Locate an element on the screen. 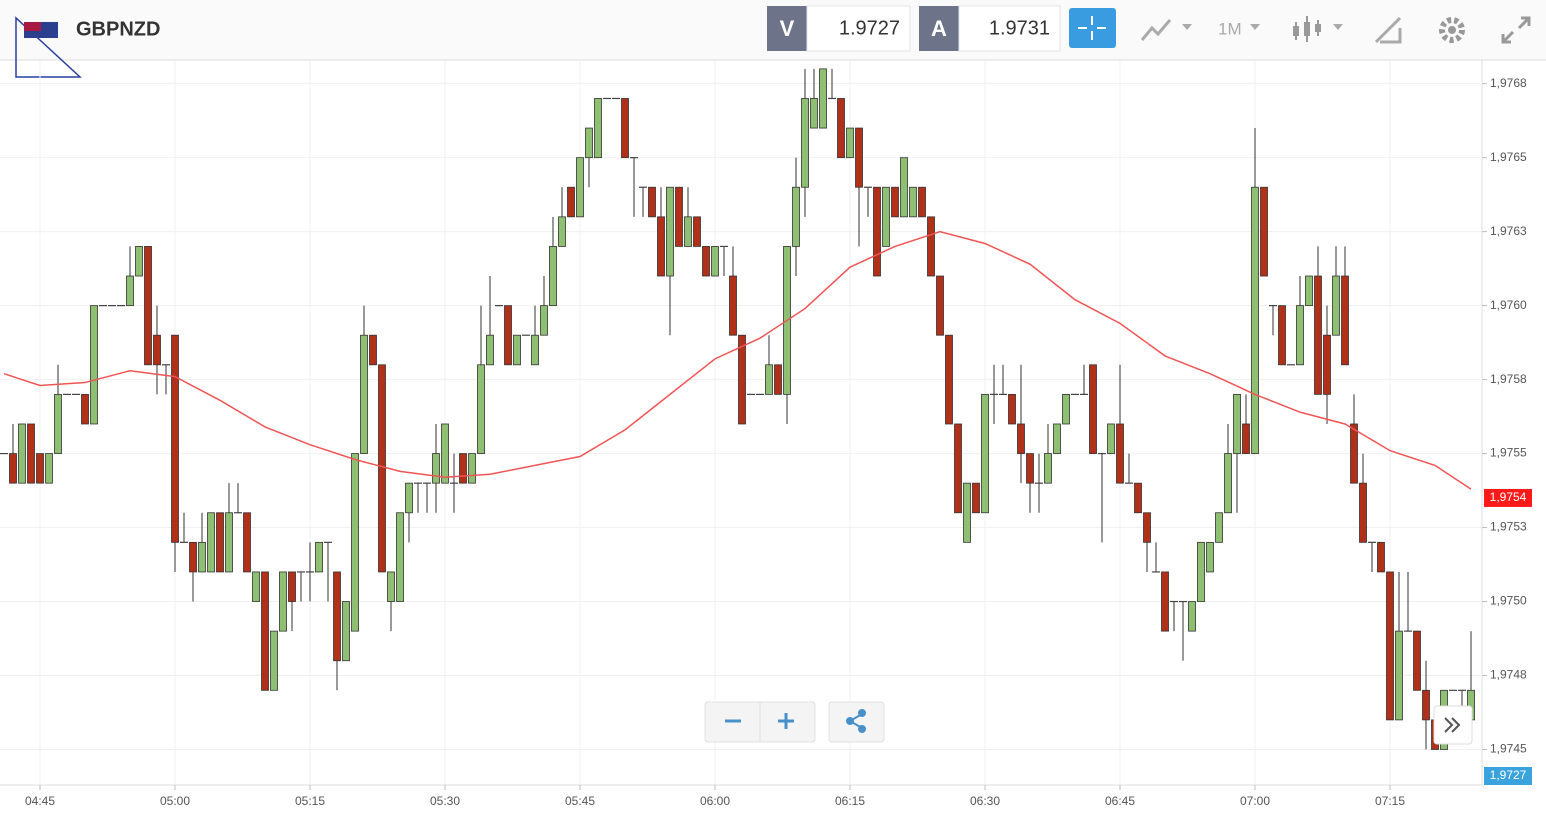  x-tick-label: 05:30 is located at coordinates (445, 801).